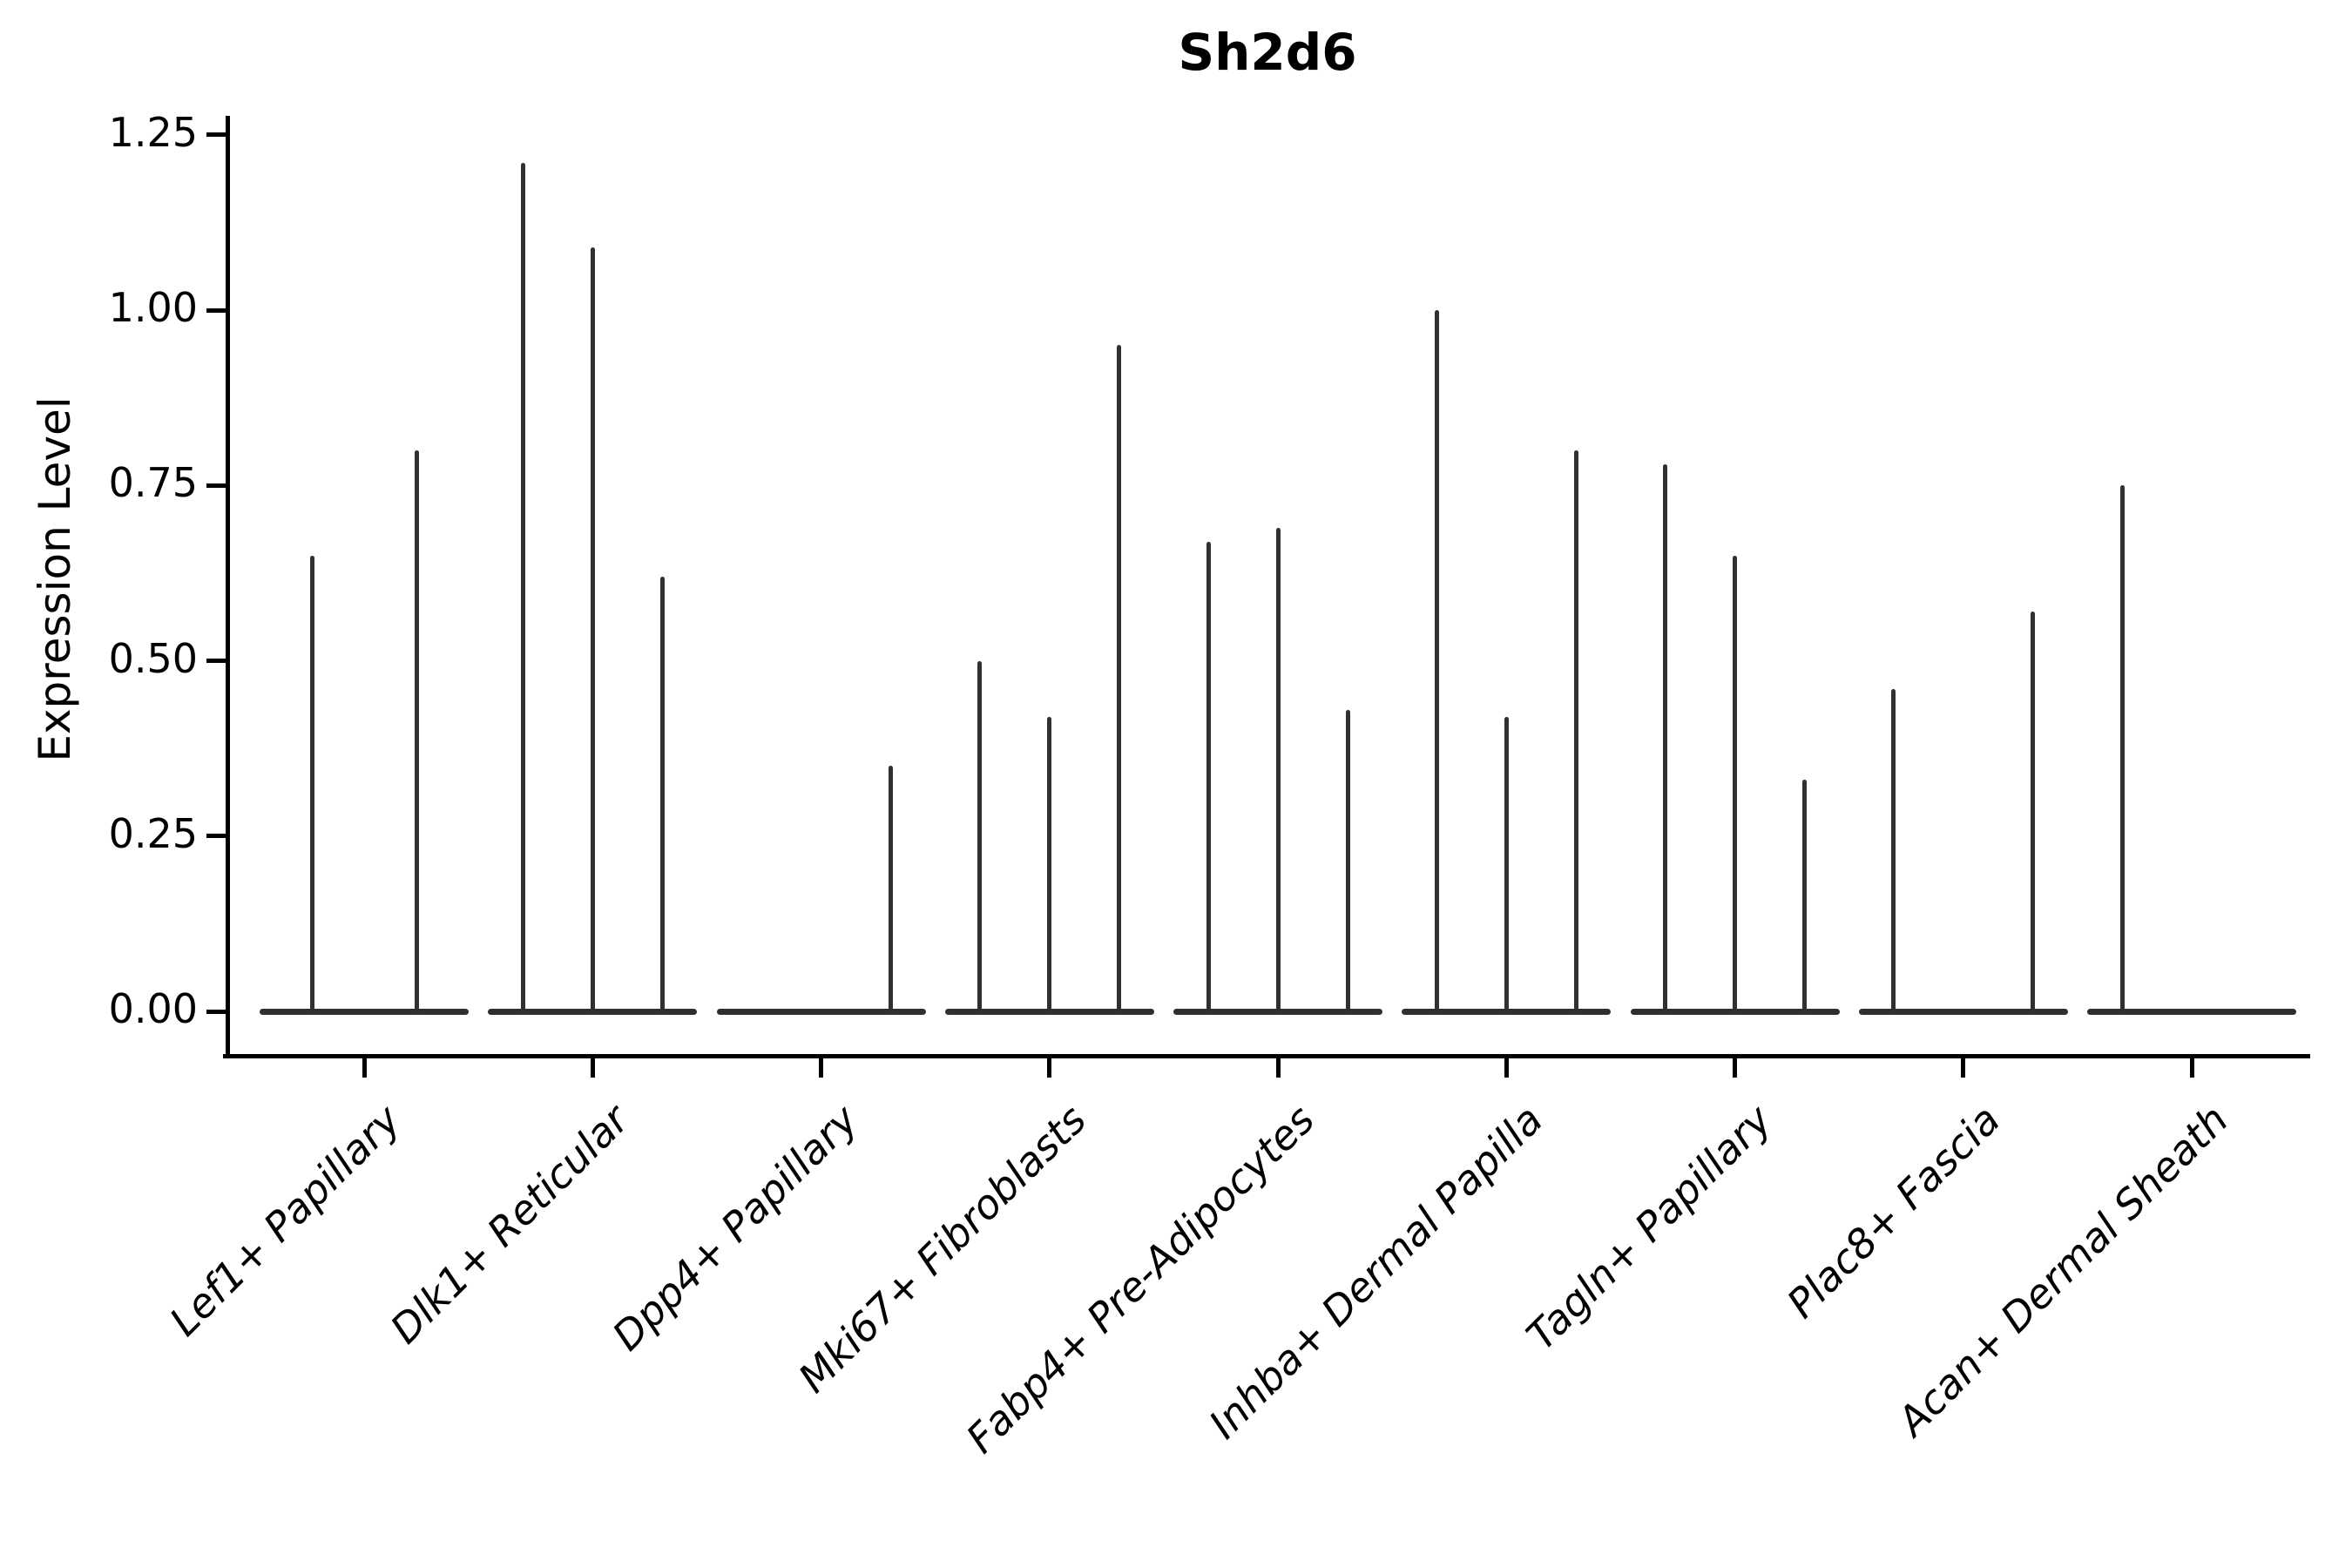 The width and height of the screenshot is (2352, 1568). What do you see at coordinates (1267, 52) in the screenshot?
I see `chart-title: Sh2d6` at bounding box center [1267, 52].